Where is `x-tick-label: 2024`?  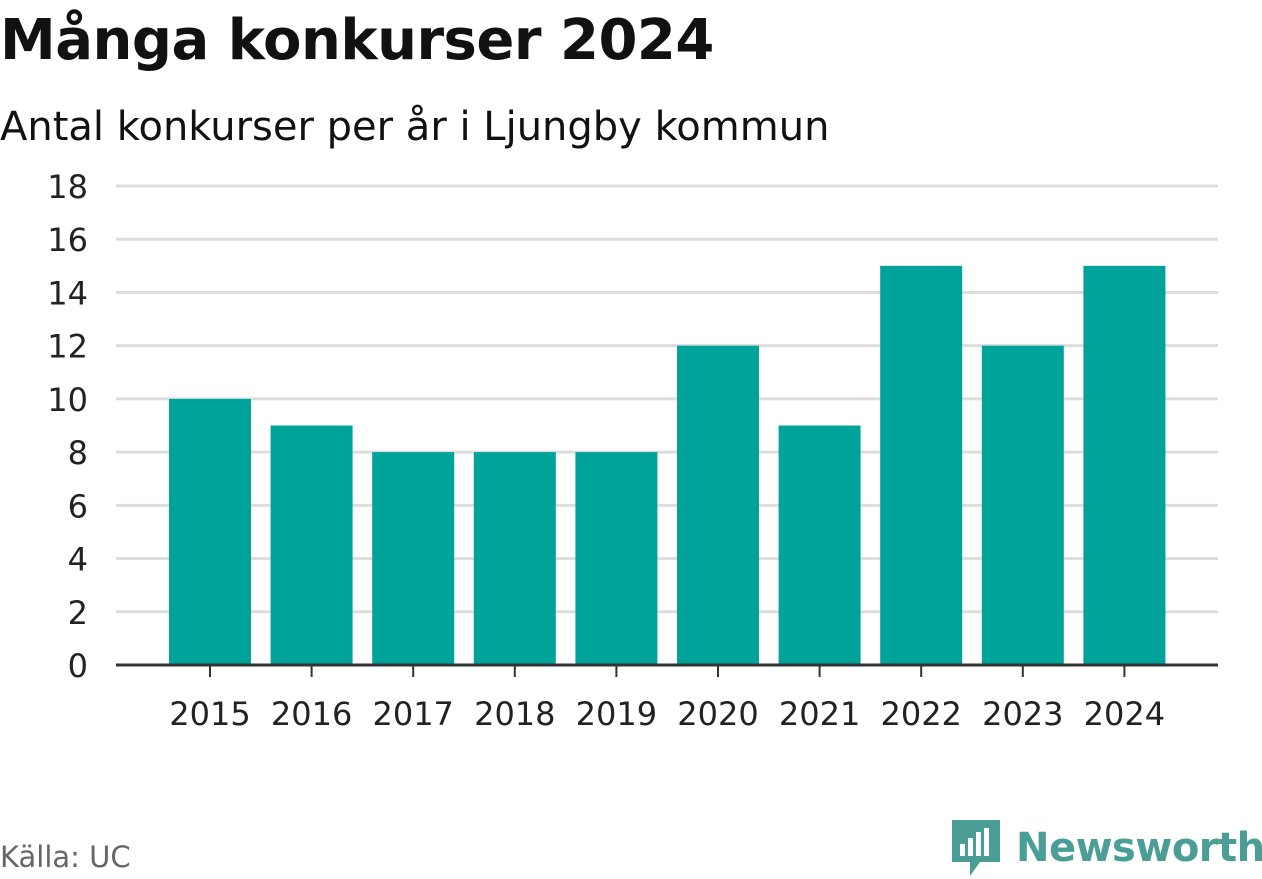 x-tick-label: 2024 is located at coordinates (1124, 714).